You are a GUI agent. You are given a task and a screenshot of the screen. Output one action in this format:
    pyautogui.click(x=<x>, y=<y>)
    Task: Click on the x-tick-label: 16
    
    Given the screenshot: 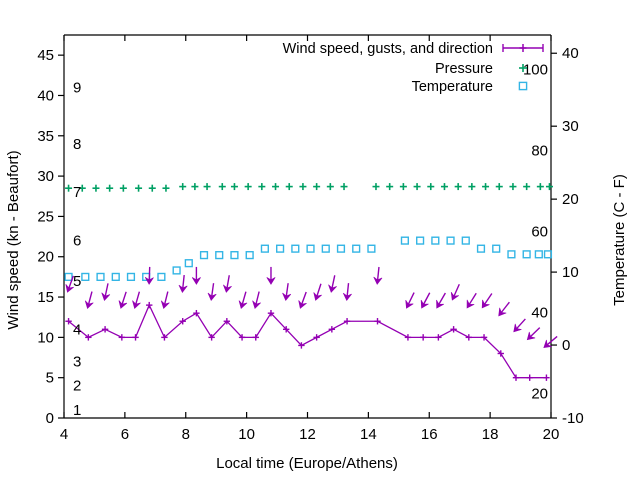 What is the action you would take?
    pyautogui.click(x=429, y=434)
    